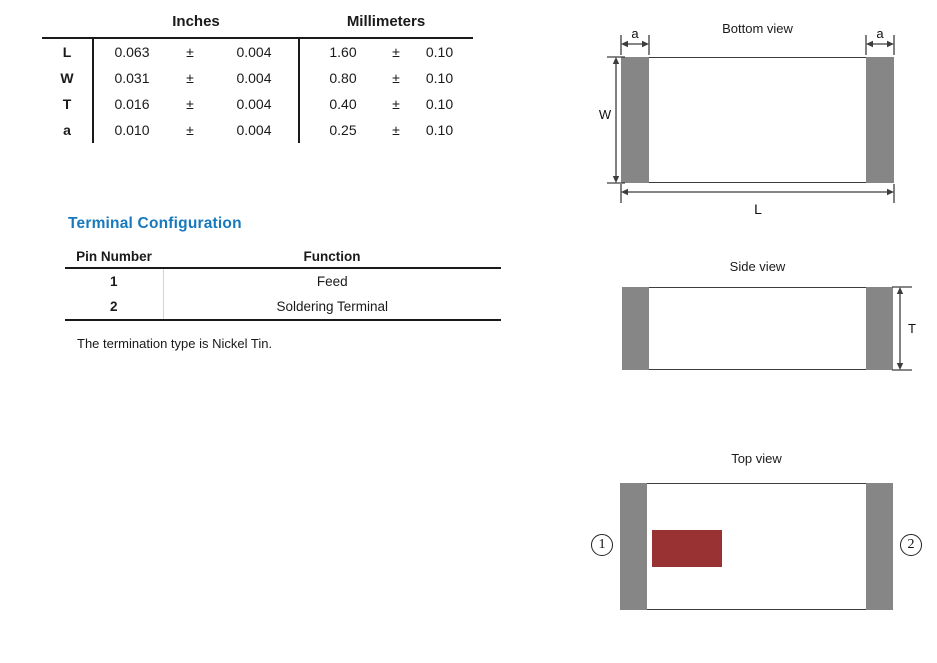 This screenshot has width=937, height=663. Describe the element at coordinates (342, 104) in the screenshot. I see `mm-value: 0.40` at that location.